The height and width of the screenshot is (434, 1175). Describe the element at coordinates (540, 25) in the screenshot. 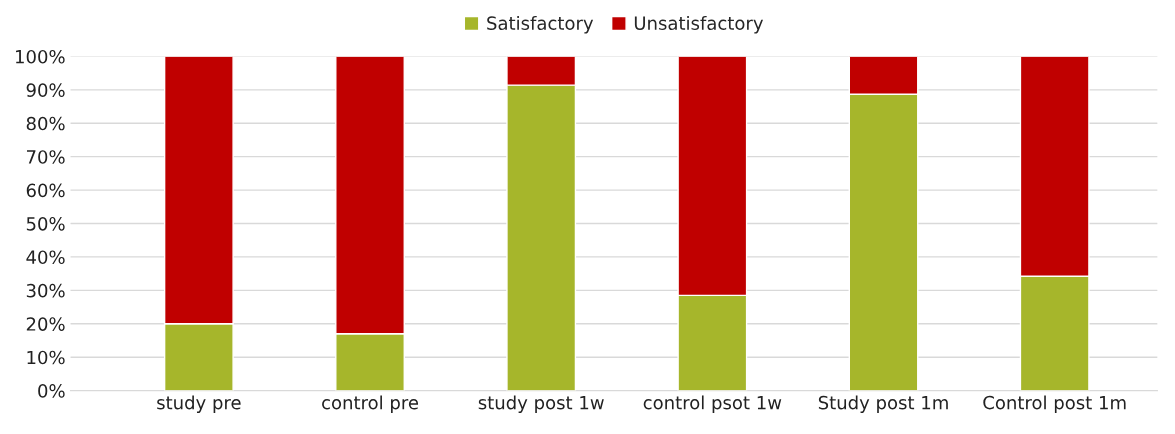

I see `legend-label: Satisfactory` at that location.